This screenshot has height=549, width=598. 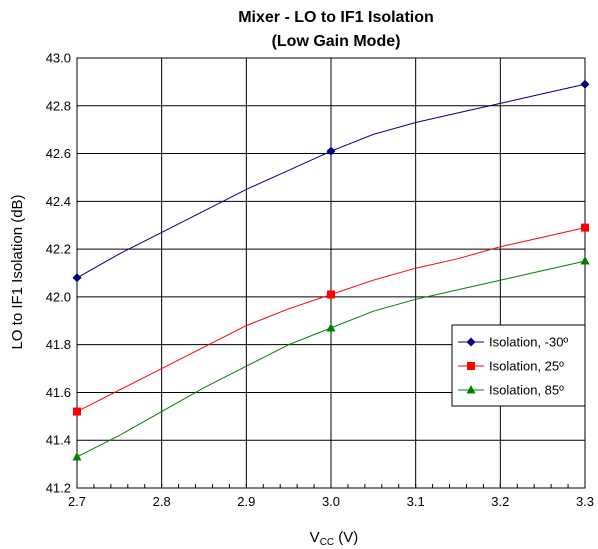 I want to click on legend-label: Isolation, -30º, so click(x=528, y=342).